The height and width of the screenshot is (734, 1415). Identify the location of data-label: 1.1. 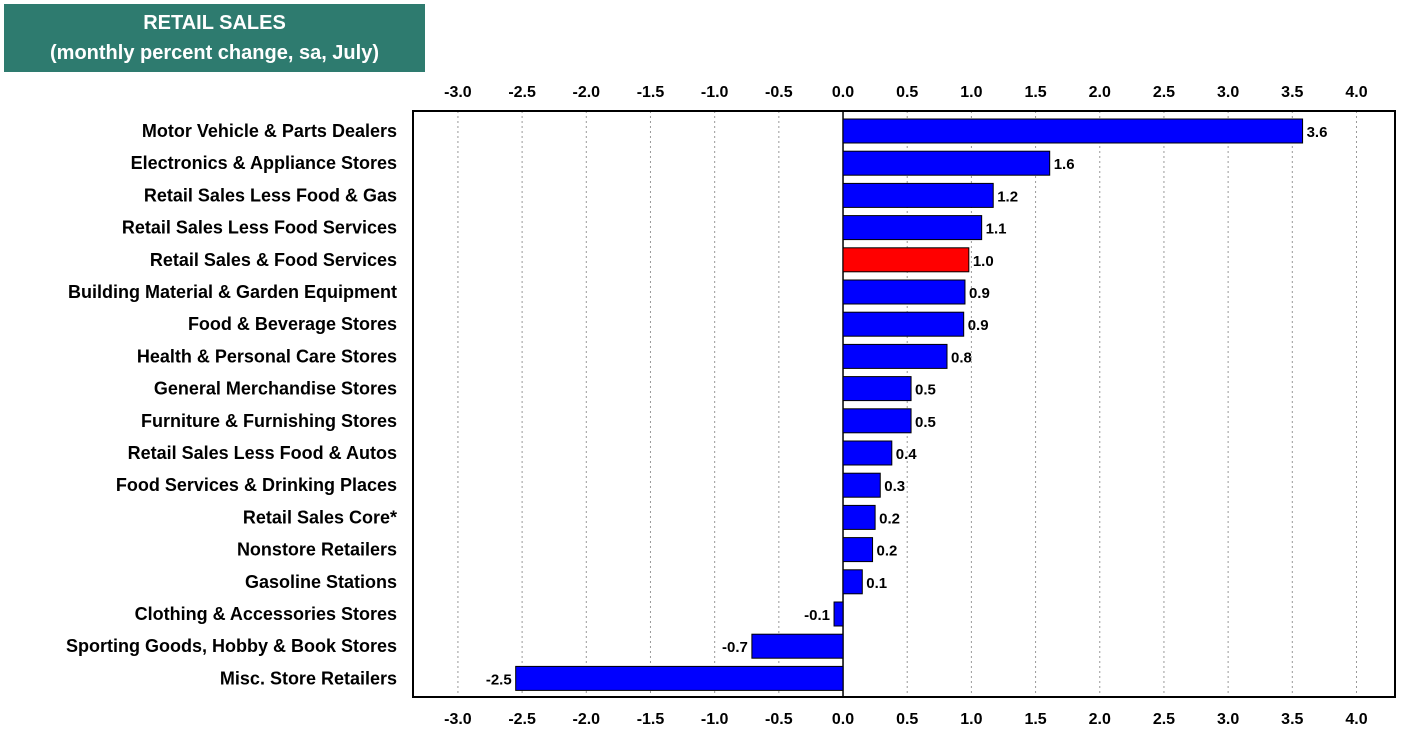
(996, 229).